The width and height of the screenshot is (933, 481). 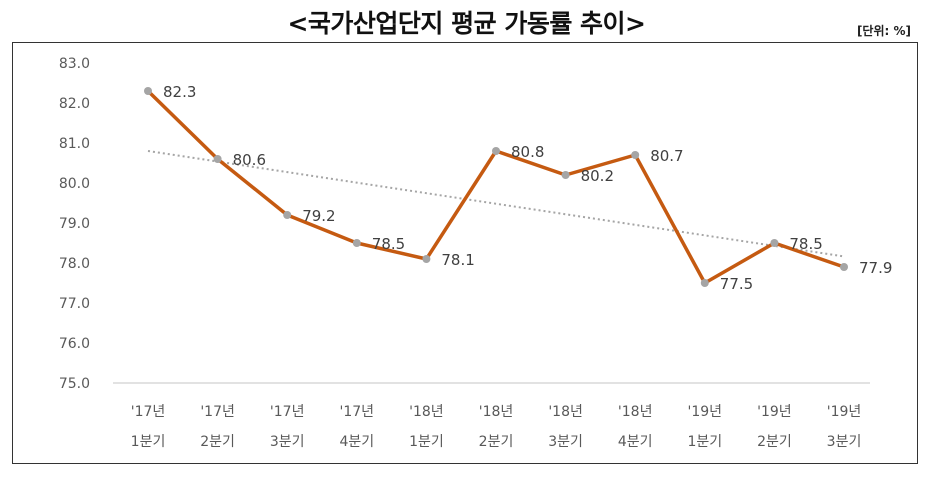 What do you see at coordinates (74, 184) in the screenshot?
I see `y-tick-label: 80.0` at bounding box center [74, 184].